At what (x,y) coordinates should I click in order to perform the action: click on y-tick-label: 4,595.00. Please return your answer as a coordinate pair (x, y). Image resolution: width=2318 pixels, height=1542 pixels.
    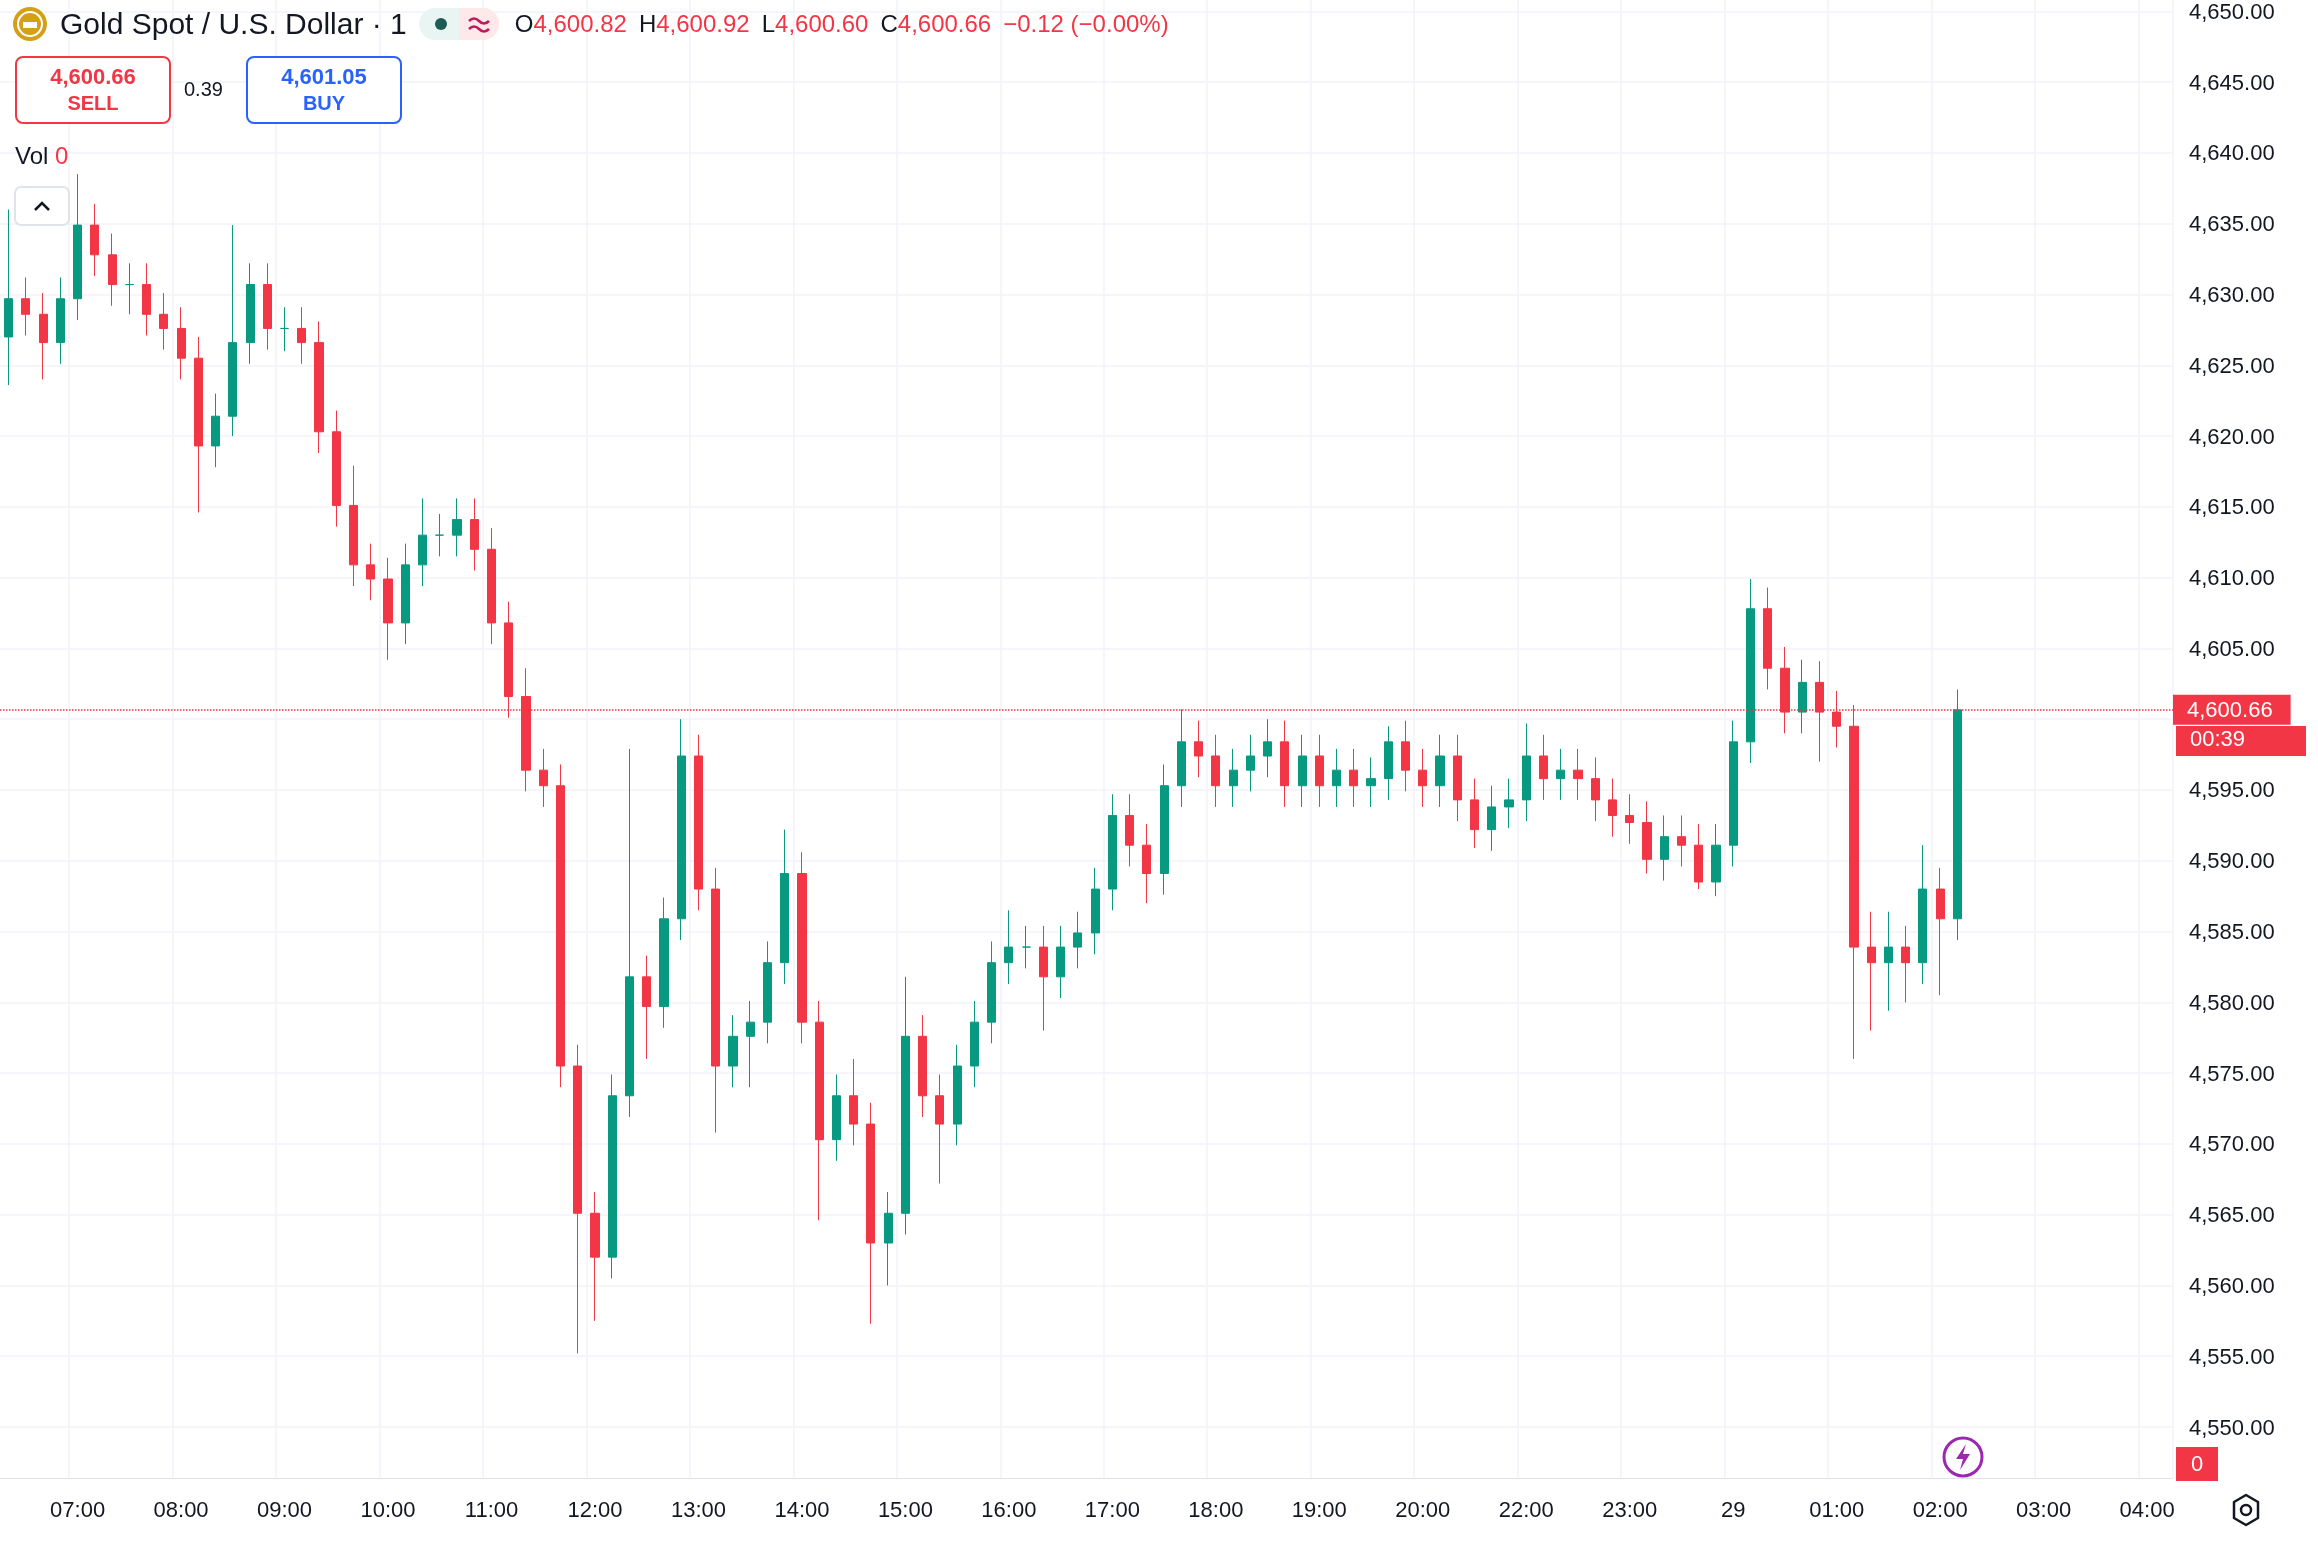
    Looking at the image, I should click on (2232, 790).